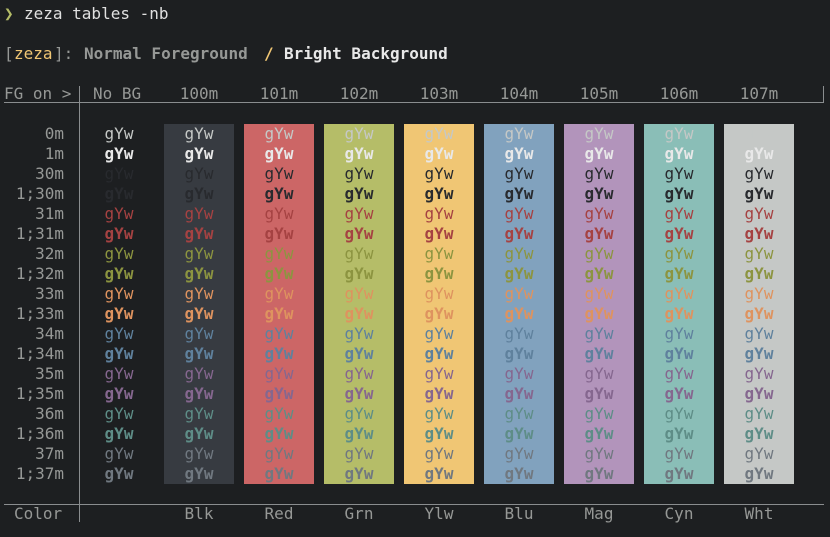 Image resolution: width=830 pixels, height=537 pixels. I want to click on row-label: 1;32m, so click(39, 273).